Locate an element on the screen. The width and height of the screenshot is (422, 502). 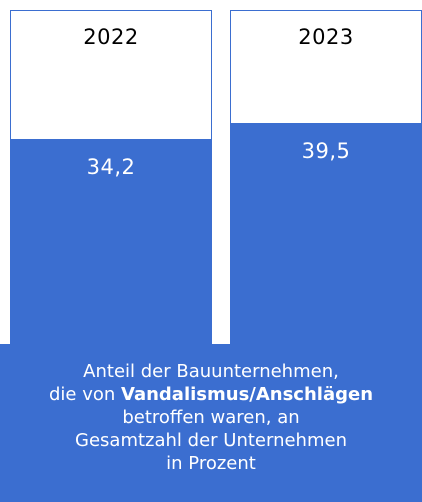
caption-emphasis: Vandalismus/Anschlägen is located at coordinates (247, 394).